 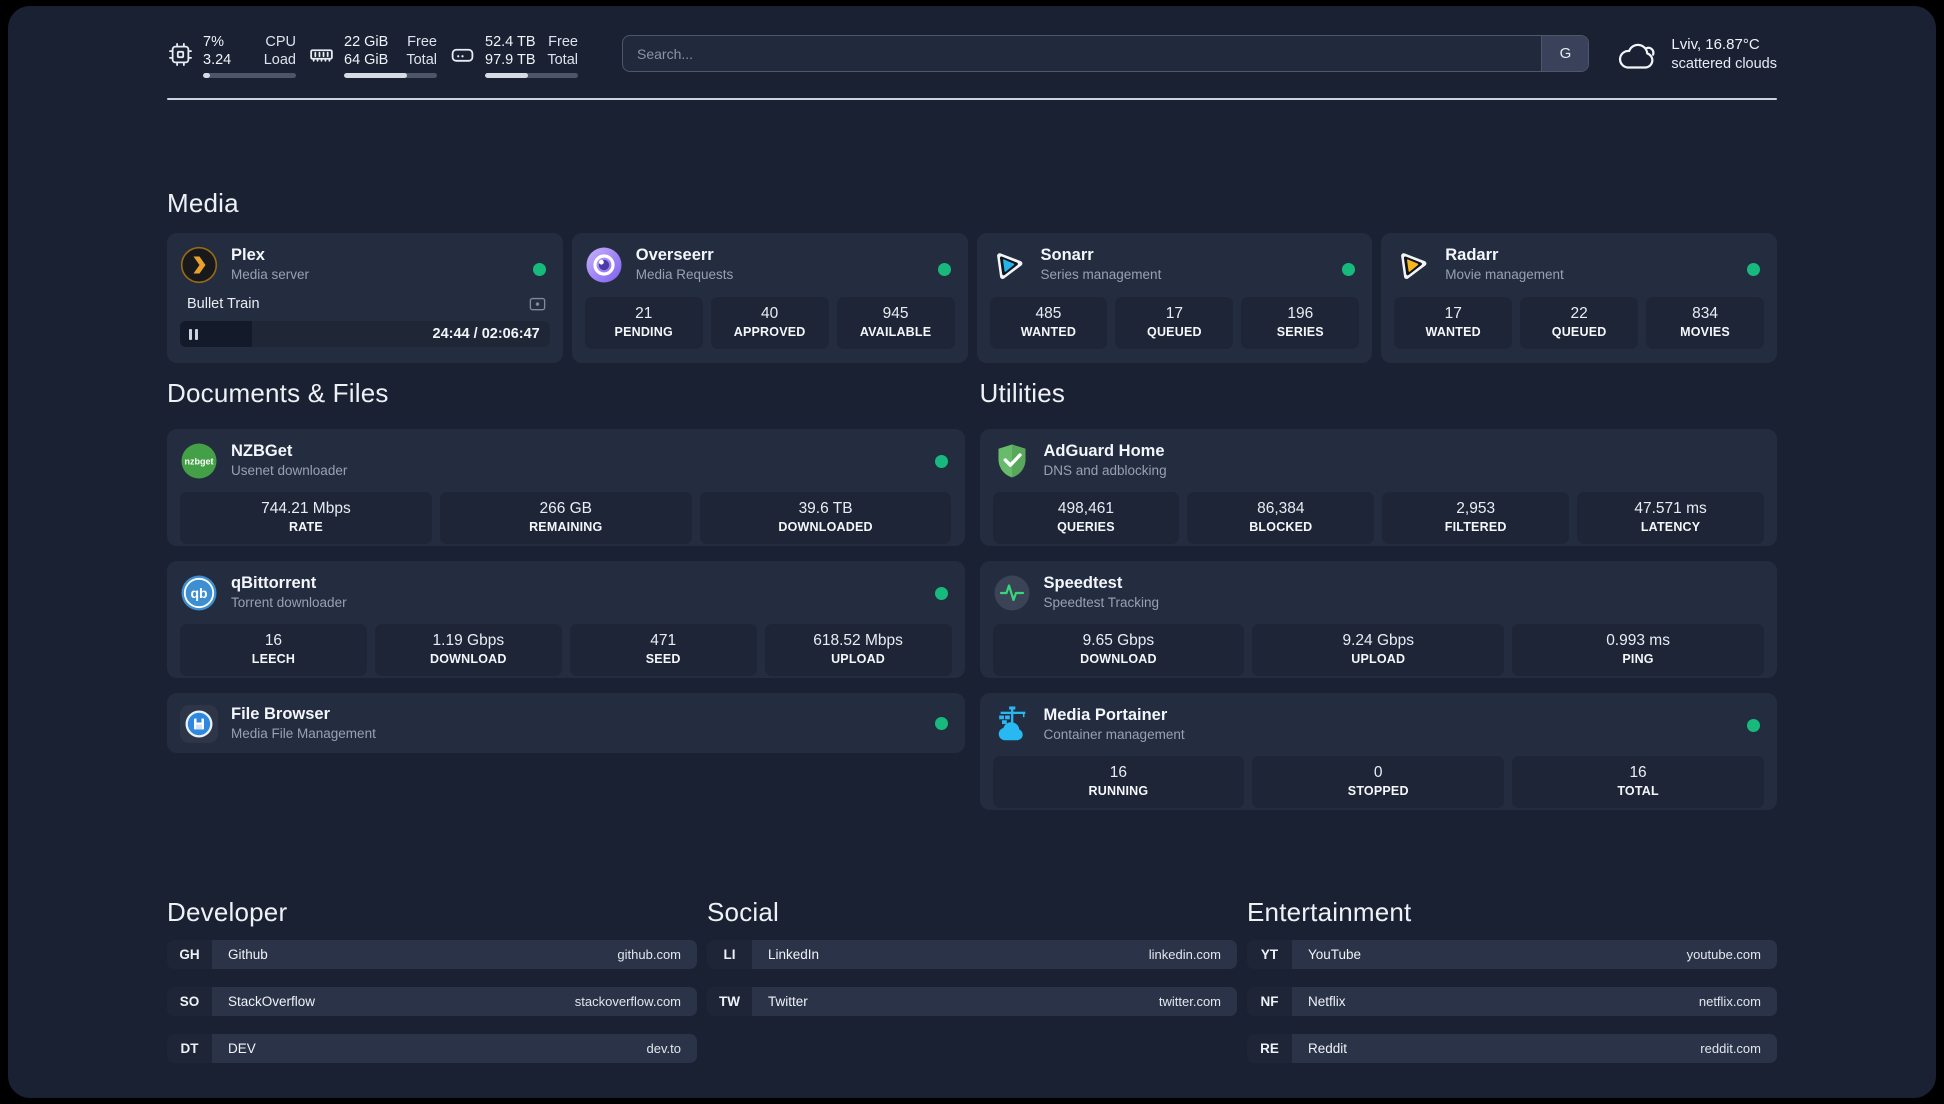 I want to click on svg-text: nzbget, so click(x=199, y=461).